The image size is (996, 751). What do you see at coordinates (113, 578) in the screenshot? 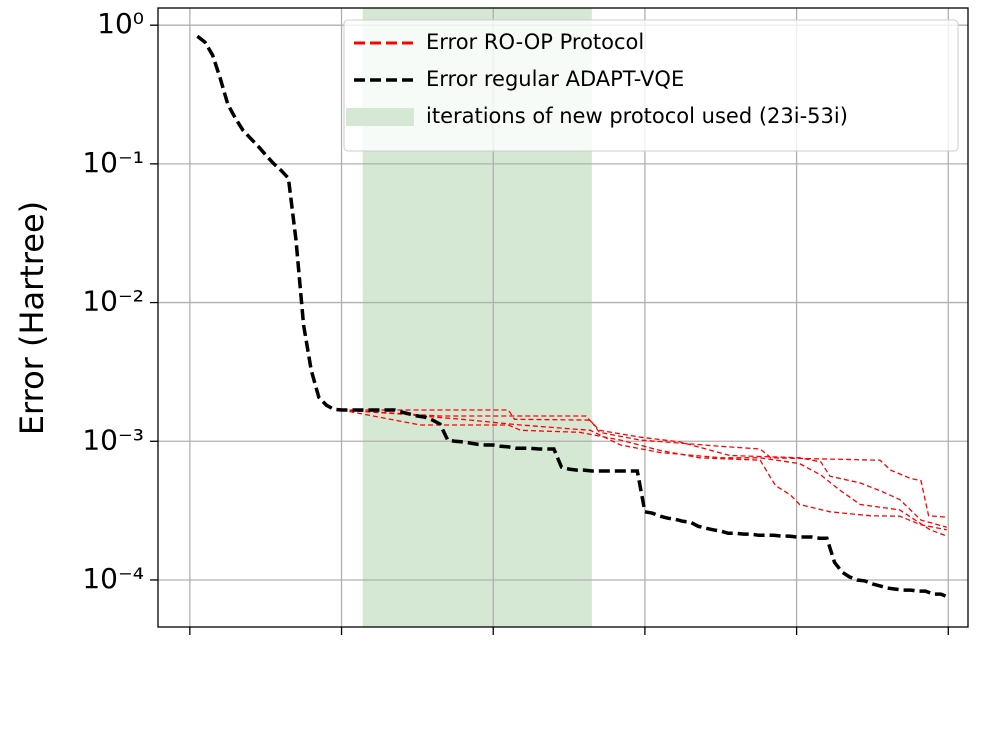
I see `y-tick-label: 10⁻⁴` at bounding box center [113, 578].